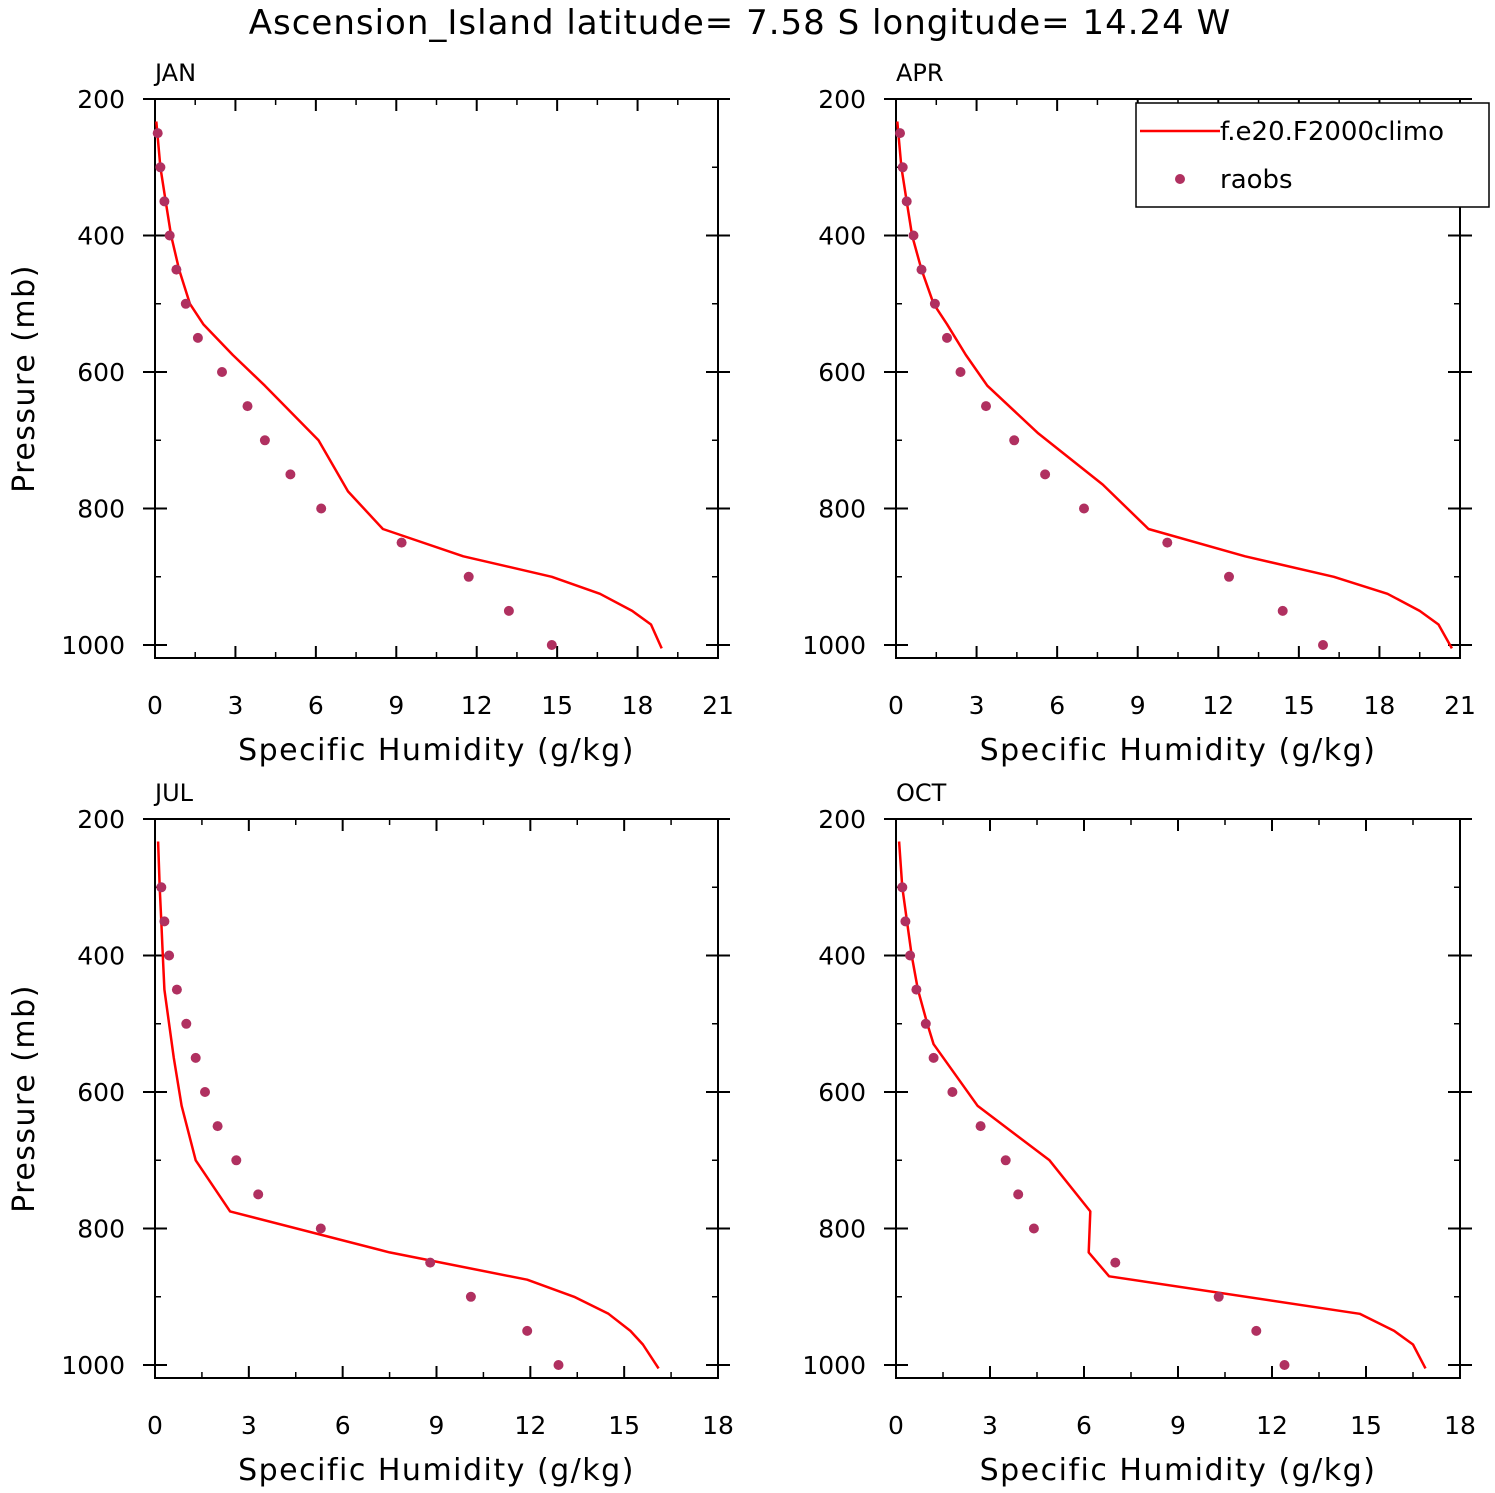 The height and width of the screenshot is (1493, 1495). I want to click on panel-title: OCT, so click(921, 793).